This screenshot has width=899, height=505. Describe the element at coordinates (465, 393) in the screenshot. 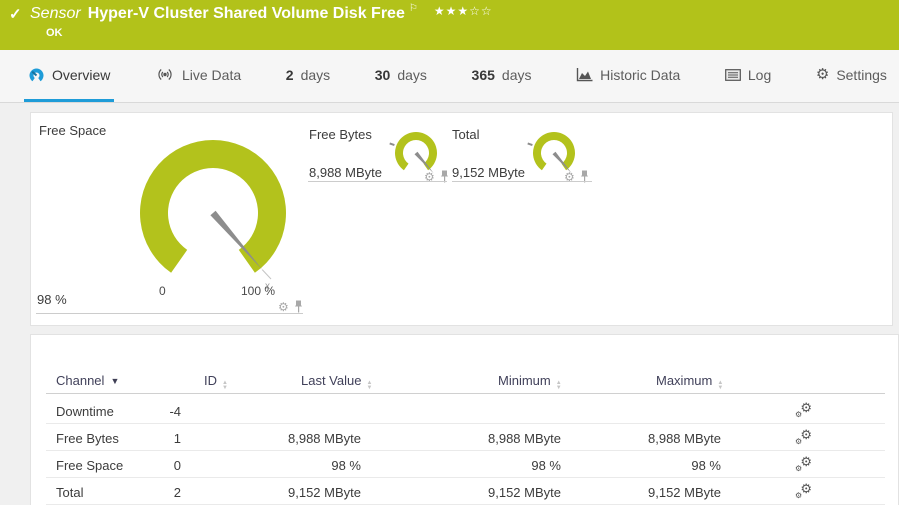

I see `table-header-divider` at that location.